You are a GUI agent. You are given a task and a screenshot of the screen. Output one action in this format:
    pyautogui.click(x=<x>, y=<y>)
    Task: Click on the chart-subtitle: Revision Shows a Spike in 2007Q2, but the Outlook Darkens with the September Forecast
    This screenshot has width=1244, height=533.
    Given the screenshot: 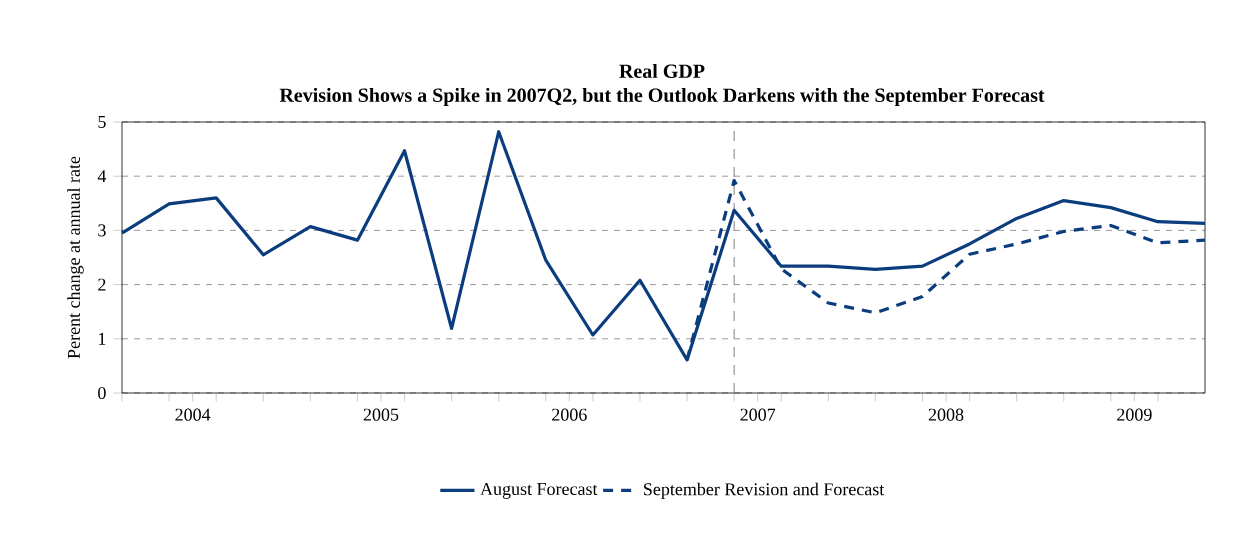 What is the action you would take?
    pyautogui.click(x=662, y=97)
    